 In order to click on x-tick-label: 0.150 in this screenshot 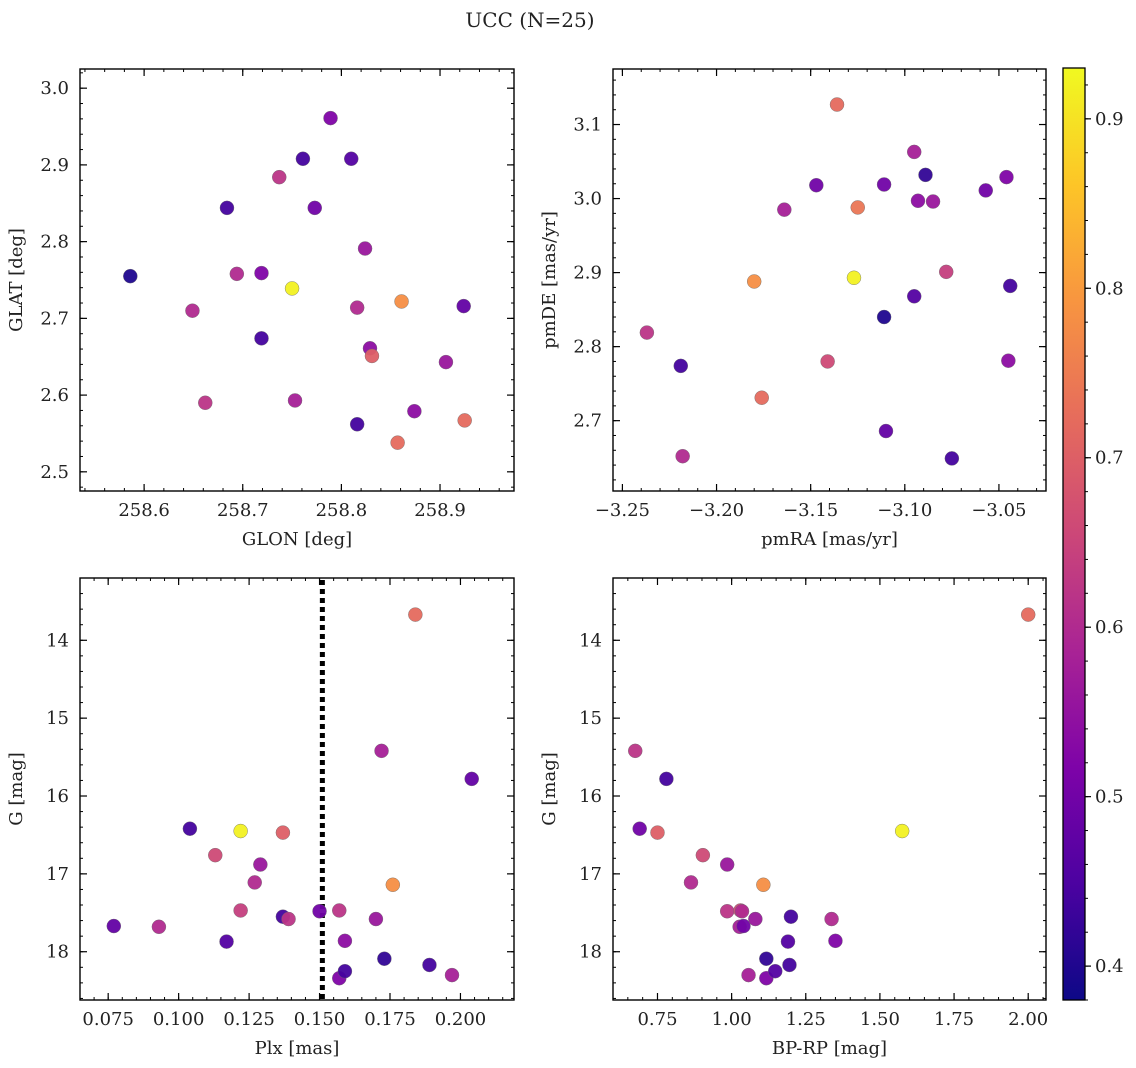, I will do `click(320, 1019)`.